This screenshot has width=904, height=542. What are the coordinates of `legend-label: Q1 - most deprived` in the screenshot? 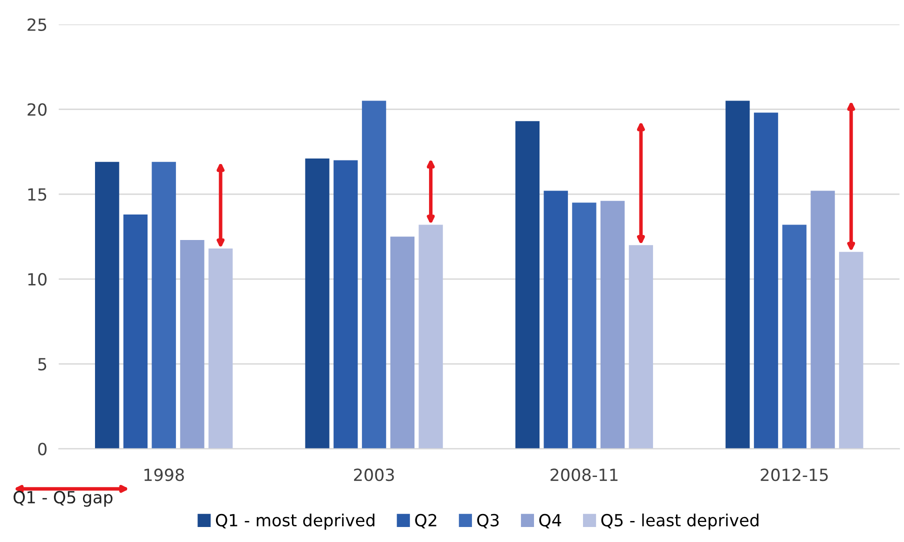 It's located at (295, 522).